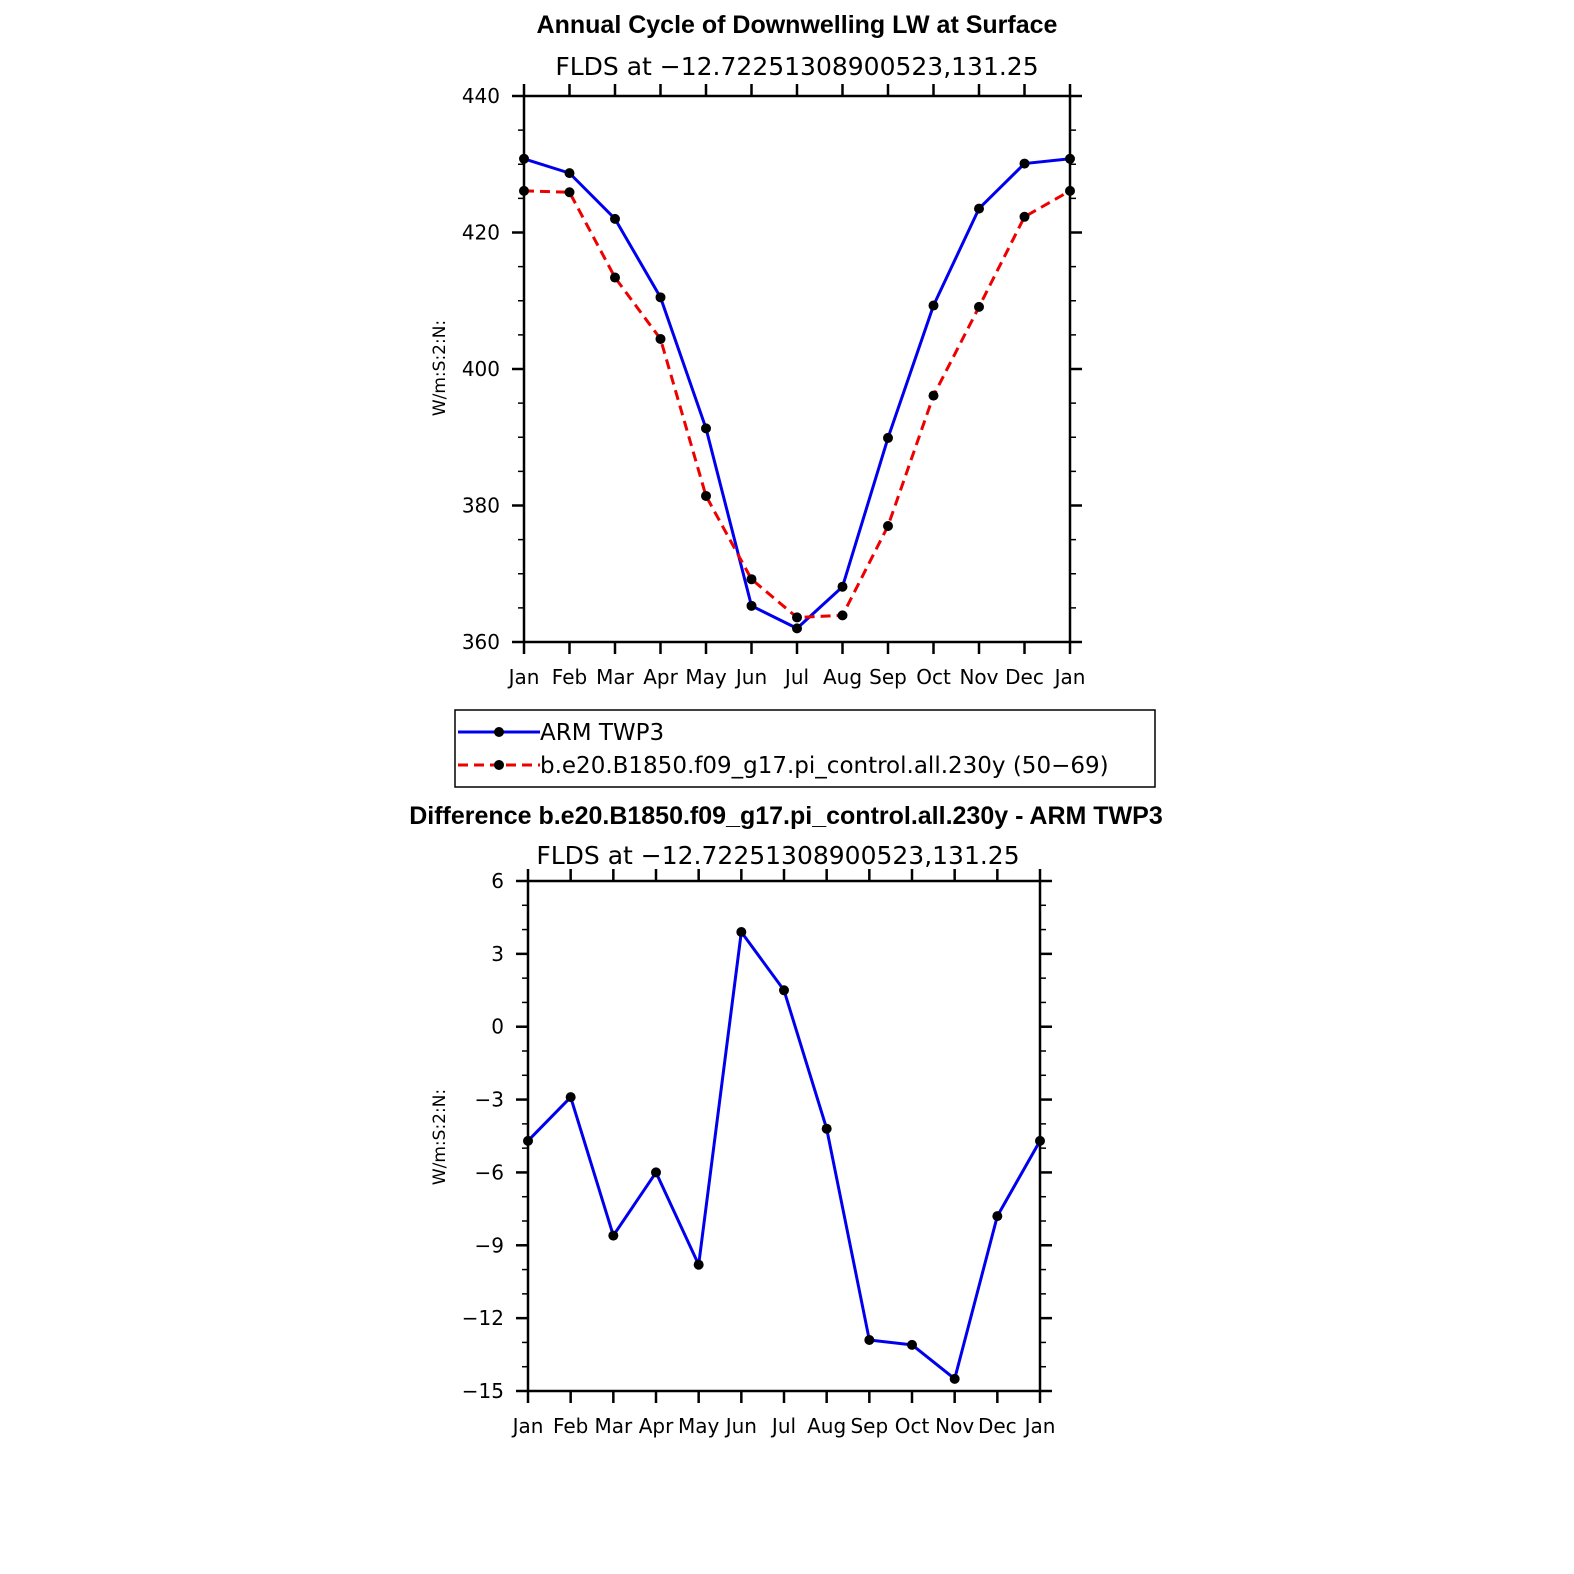  I want to click on chart-subtitle: FLDS at −12.72251308900523,131.25, so click(796, 66).